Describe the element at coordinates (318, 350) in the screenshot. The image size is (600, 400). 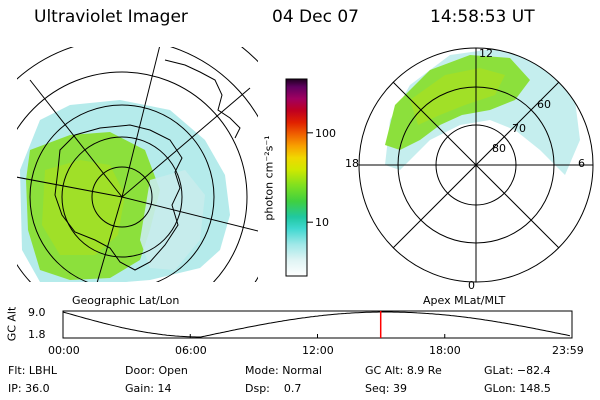
I see `xtick-1200: 12:00` at that location.